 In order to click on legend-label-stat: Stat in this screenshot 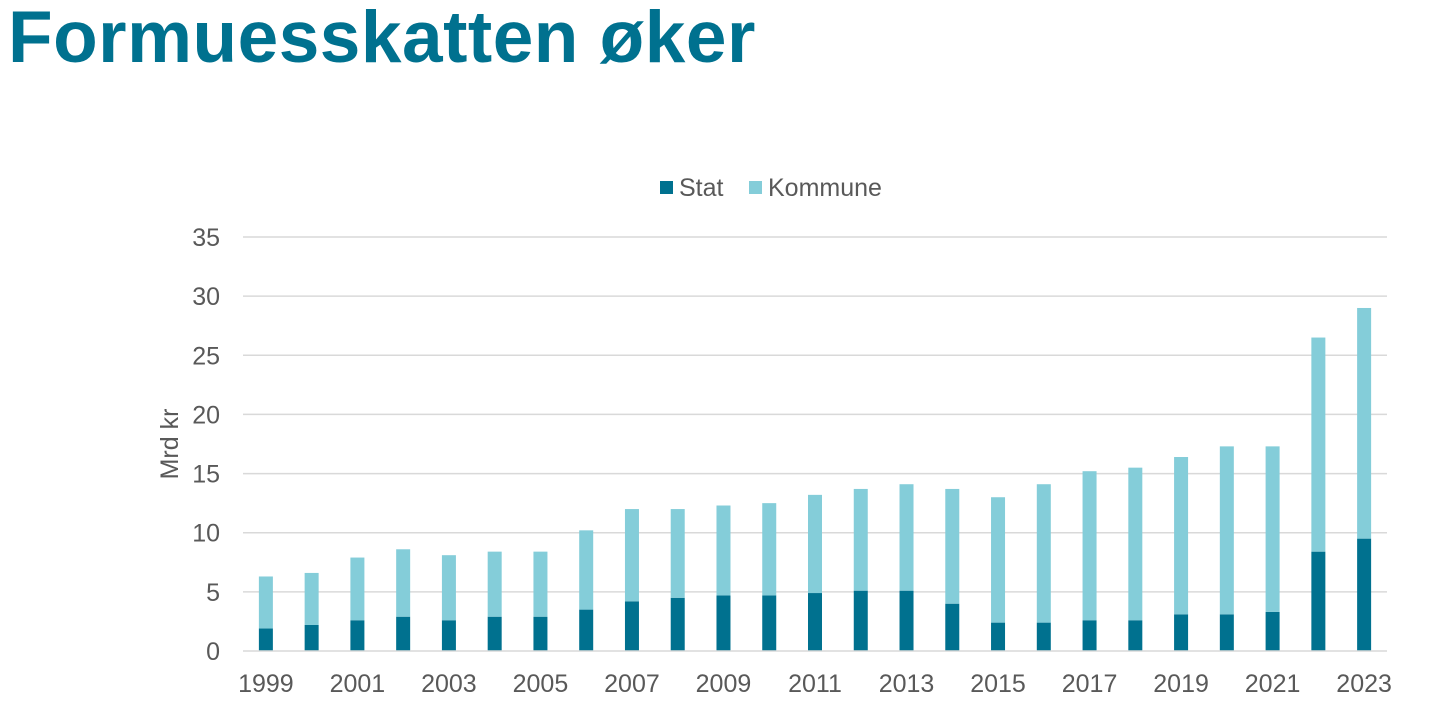, I will do `click(701, 188)`.